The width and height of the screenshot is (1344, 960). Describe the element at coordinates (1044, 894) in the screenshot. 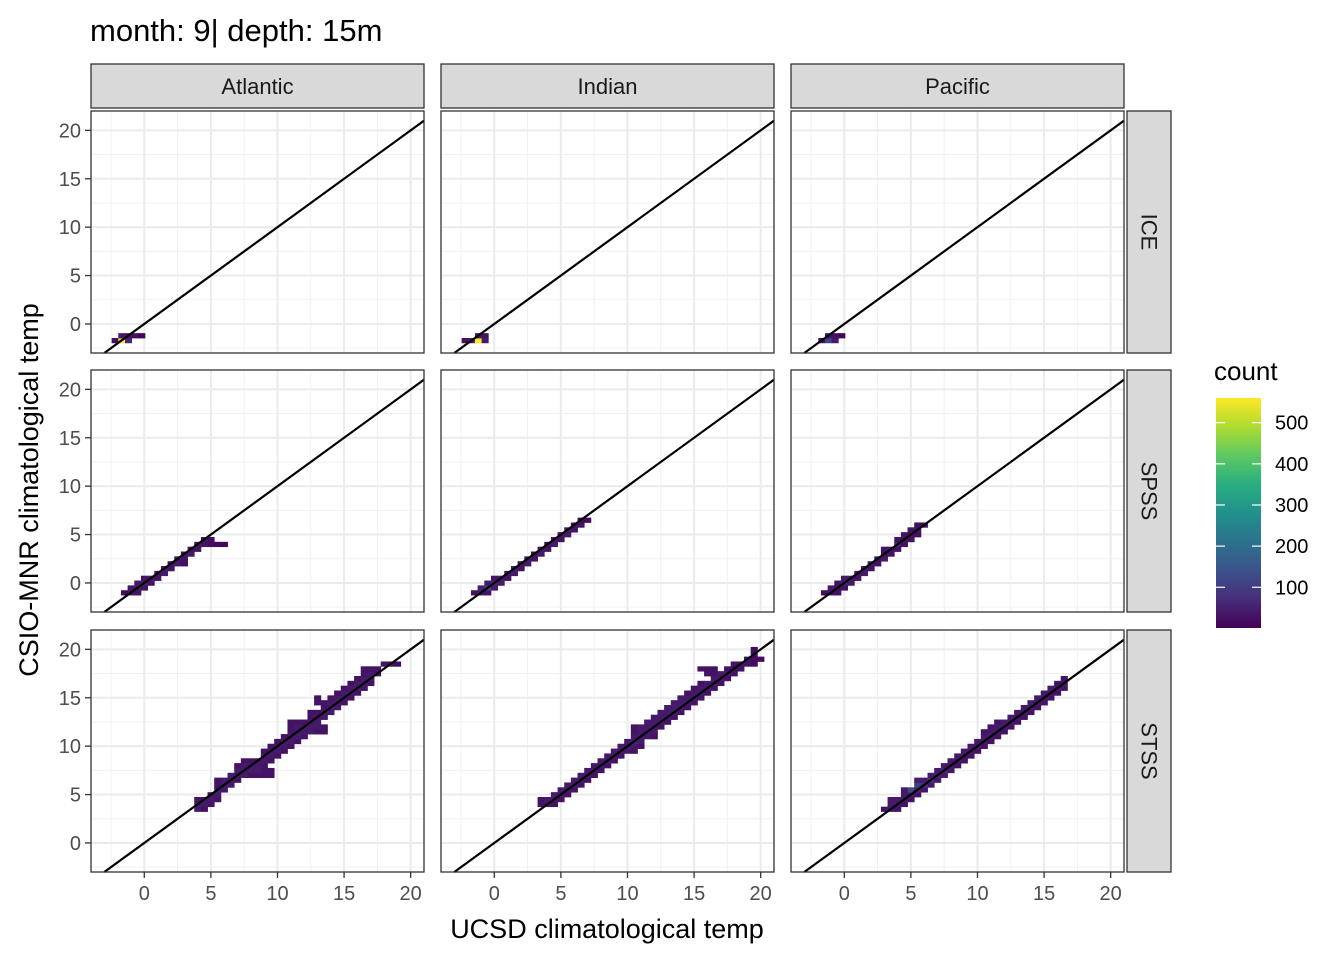

I see `x-tick-label: 15` at that location.